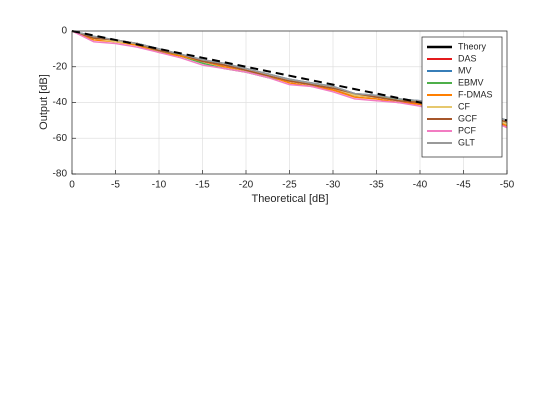  I want to click on x-tick-label: -25, so click(289, 185).